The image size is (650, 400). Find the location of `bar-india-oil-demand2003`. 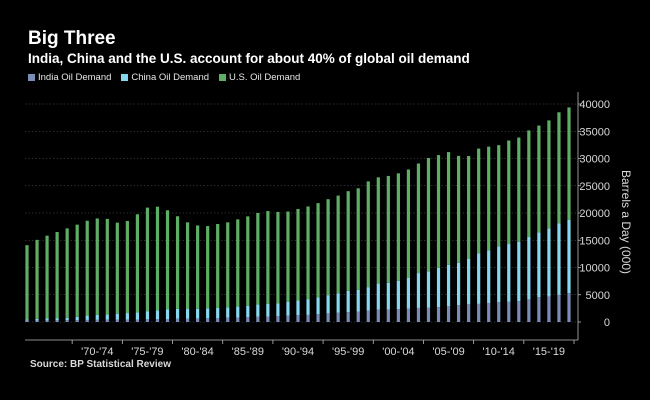

bar-india-oil-demand2003 is located at coordinates (408, 315).